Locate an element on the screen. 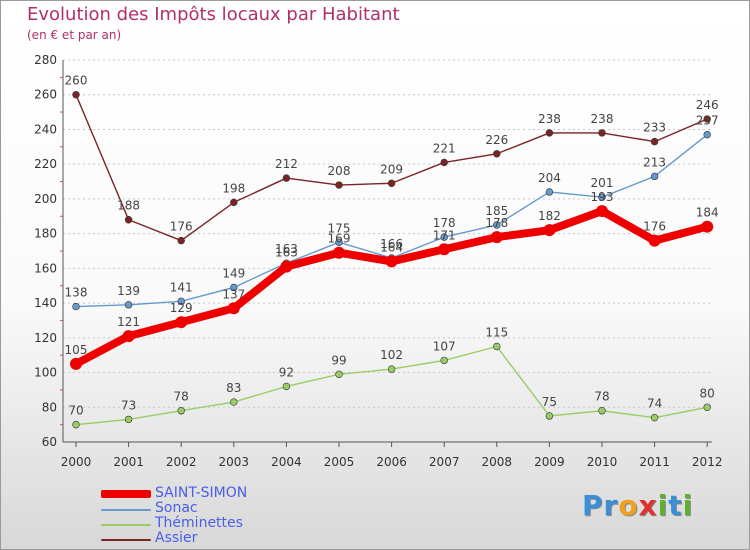 This screenshot has width=750, height=550. data-label: 184 is located at coordinates (707, 213).